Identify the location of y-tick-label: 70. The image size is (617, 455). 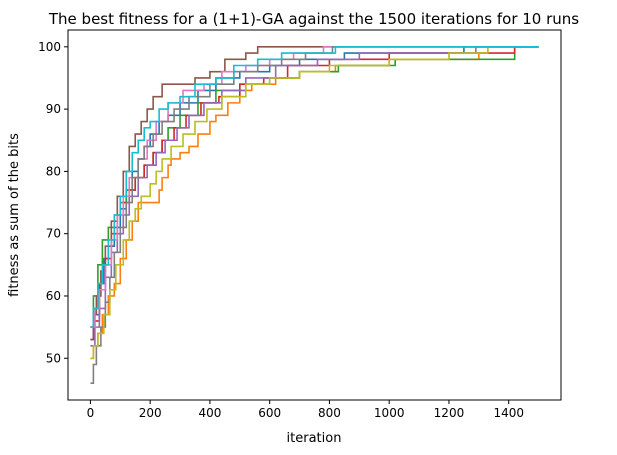
(53, 234).